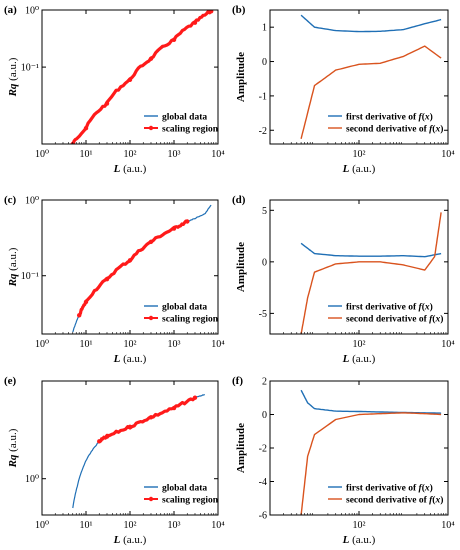  Describe the element at coordinates (263, 516) in the screenshot. I see `y-tick-label: -6` at that location.